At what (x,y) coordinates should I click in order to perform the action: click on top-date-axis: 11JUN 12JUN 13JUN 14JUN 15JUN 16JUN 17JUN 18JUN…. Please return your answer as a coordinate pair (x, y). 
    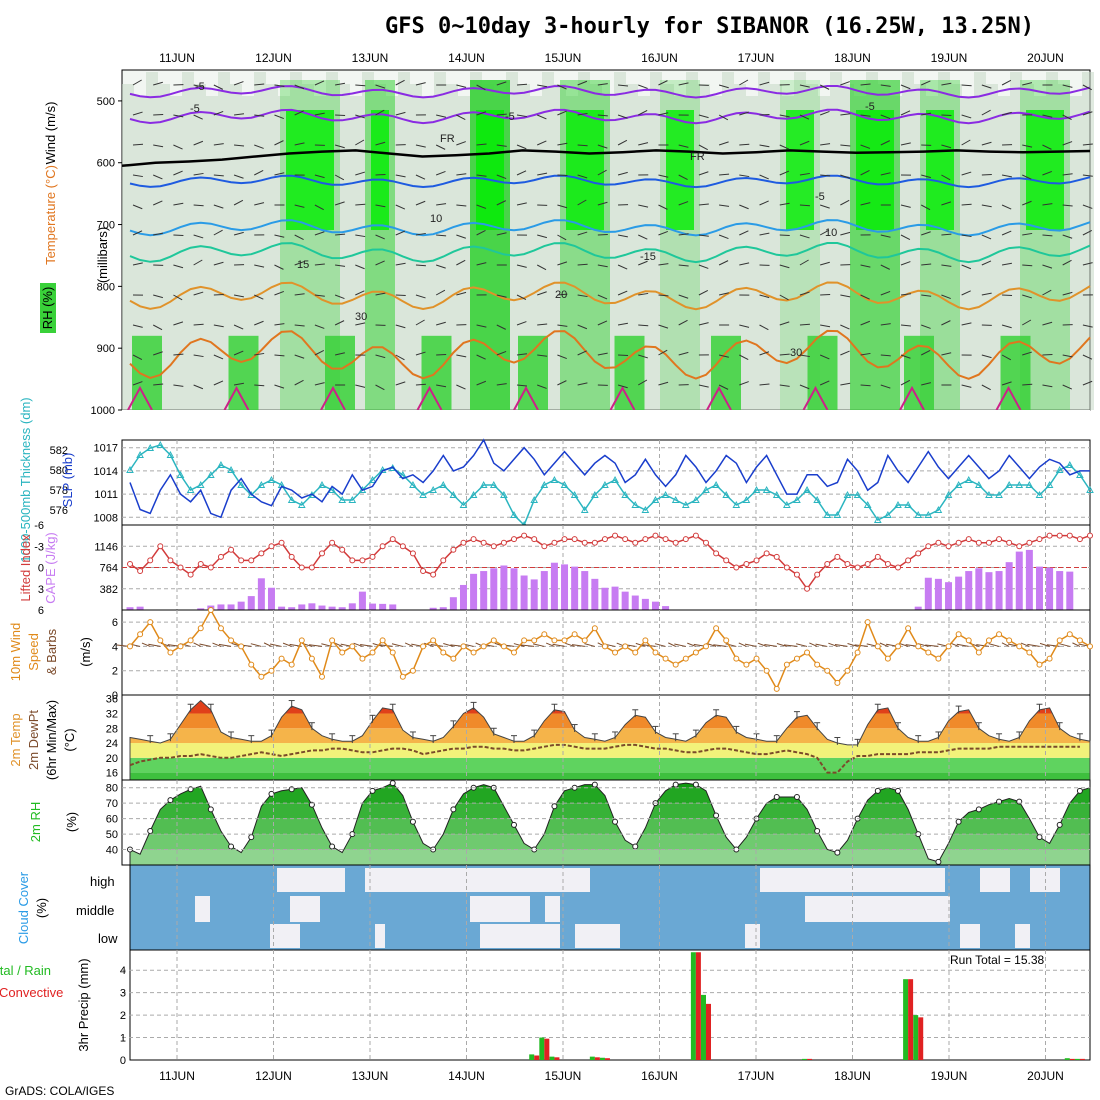
    Looking at the image, I should click on (611, 58).